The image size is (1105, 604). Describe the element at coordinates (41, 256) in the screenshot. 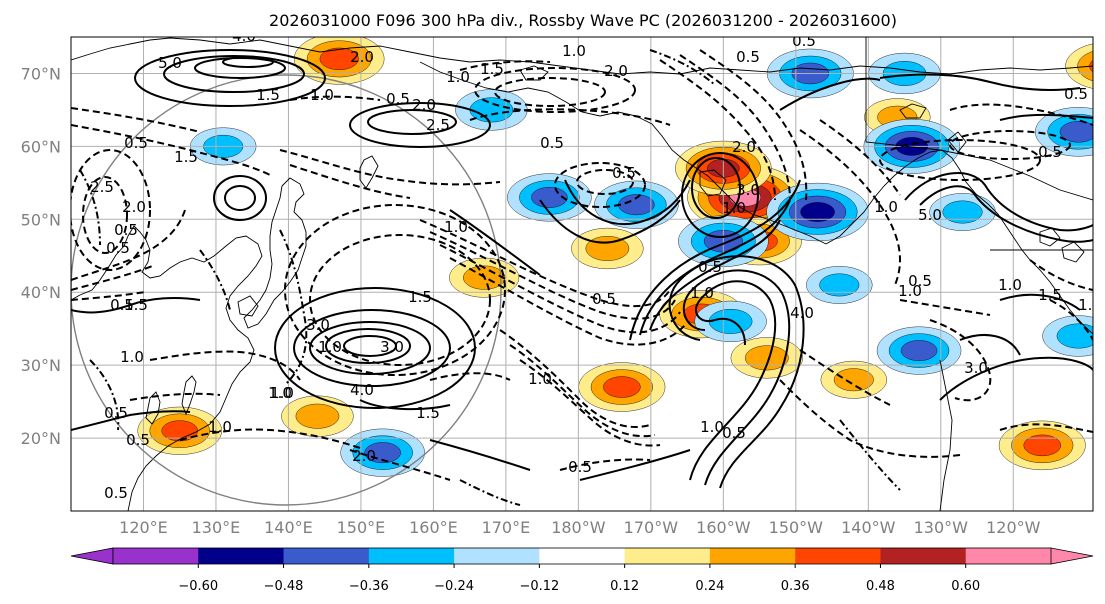

I see `latitude-labels: 20°N 30°N 40°N 50°N 60°N 70°N` at that location.